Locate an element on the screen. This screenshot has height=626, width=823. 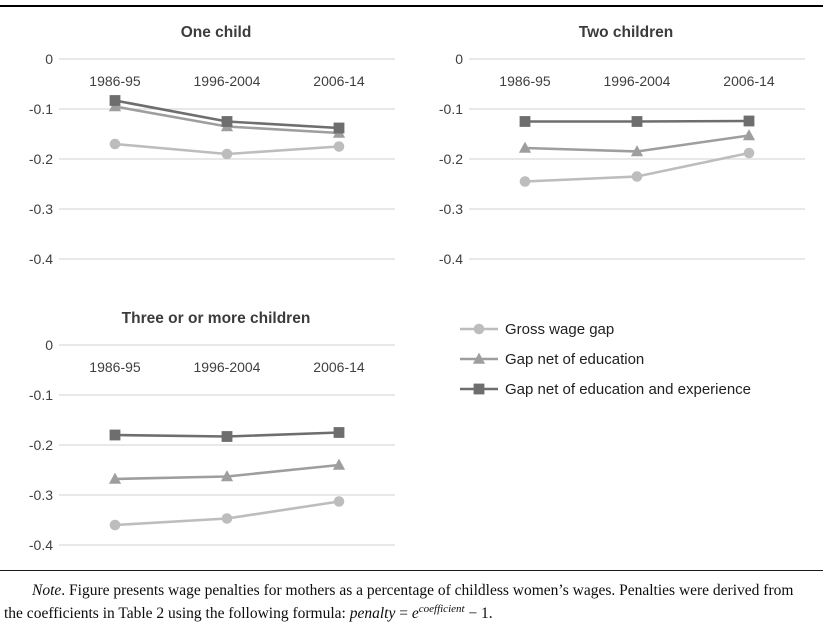
formula-penalty: penalty is located at coordinates (372, 613).